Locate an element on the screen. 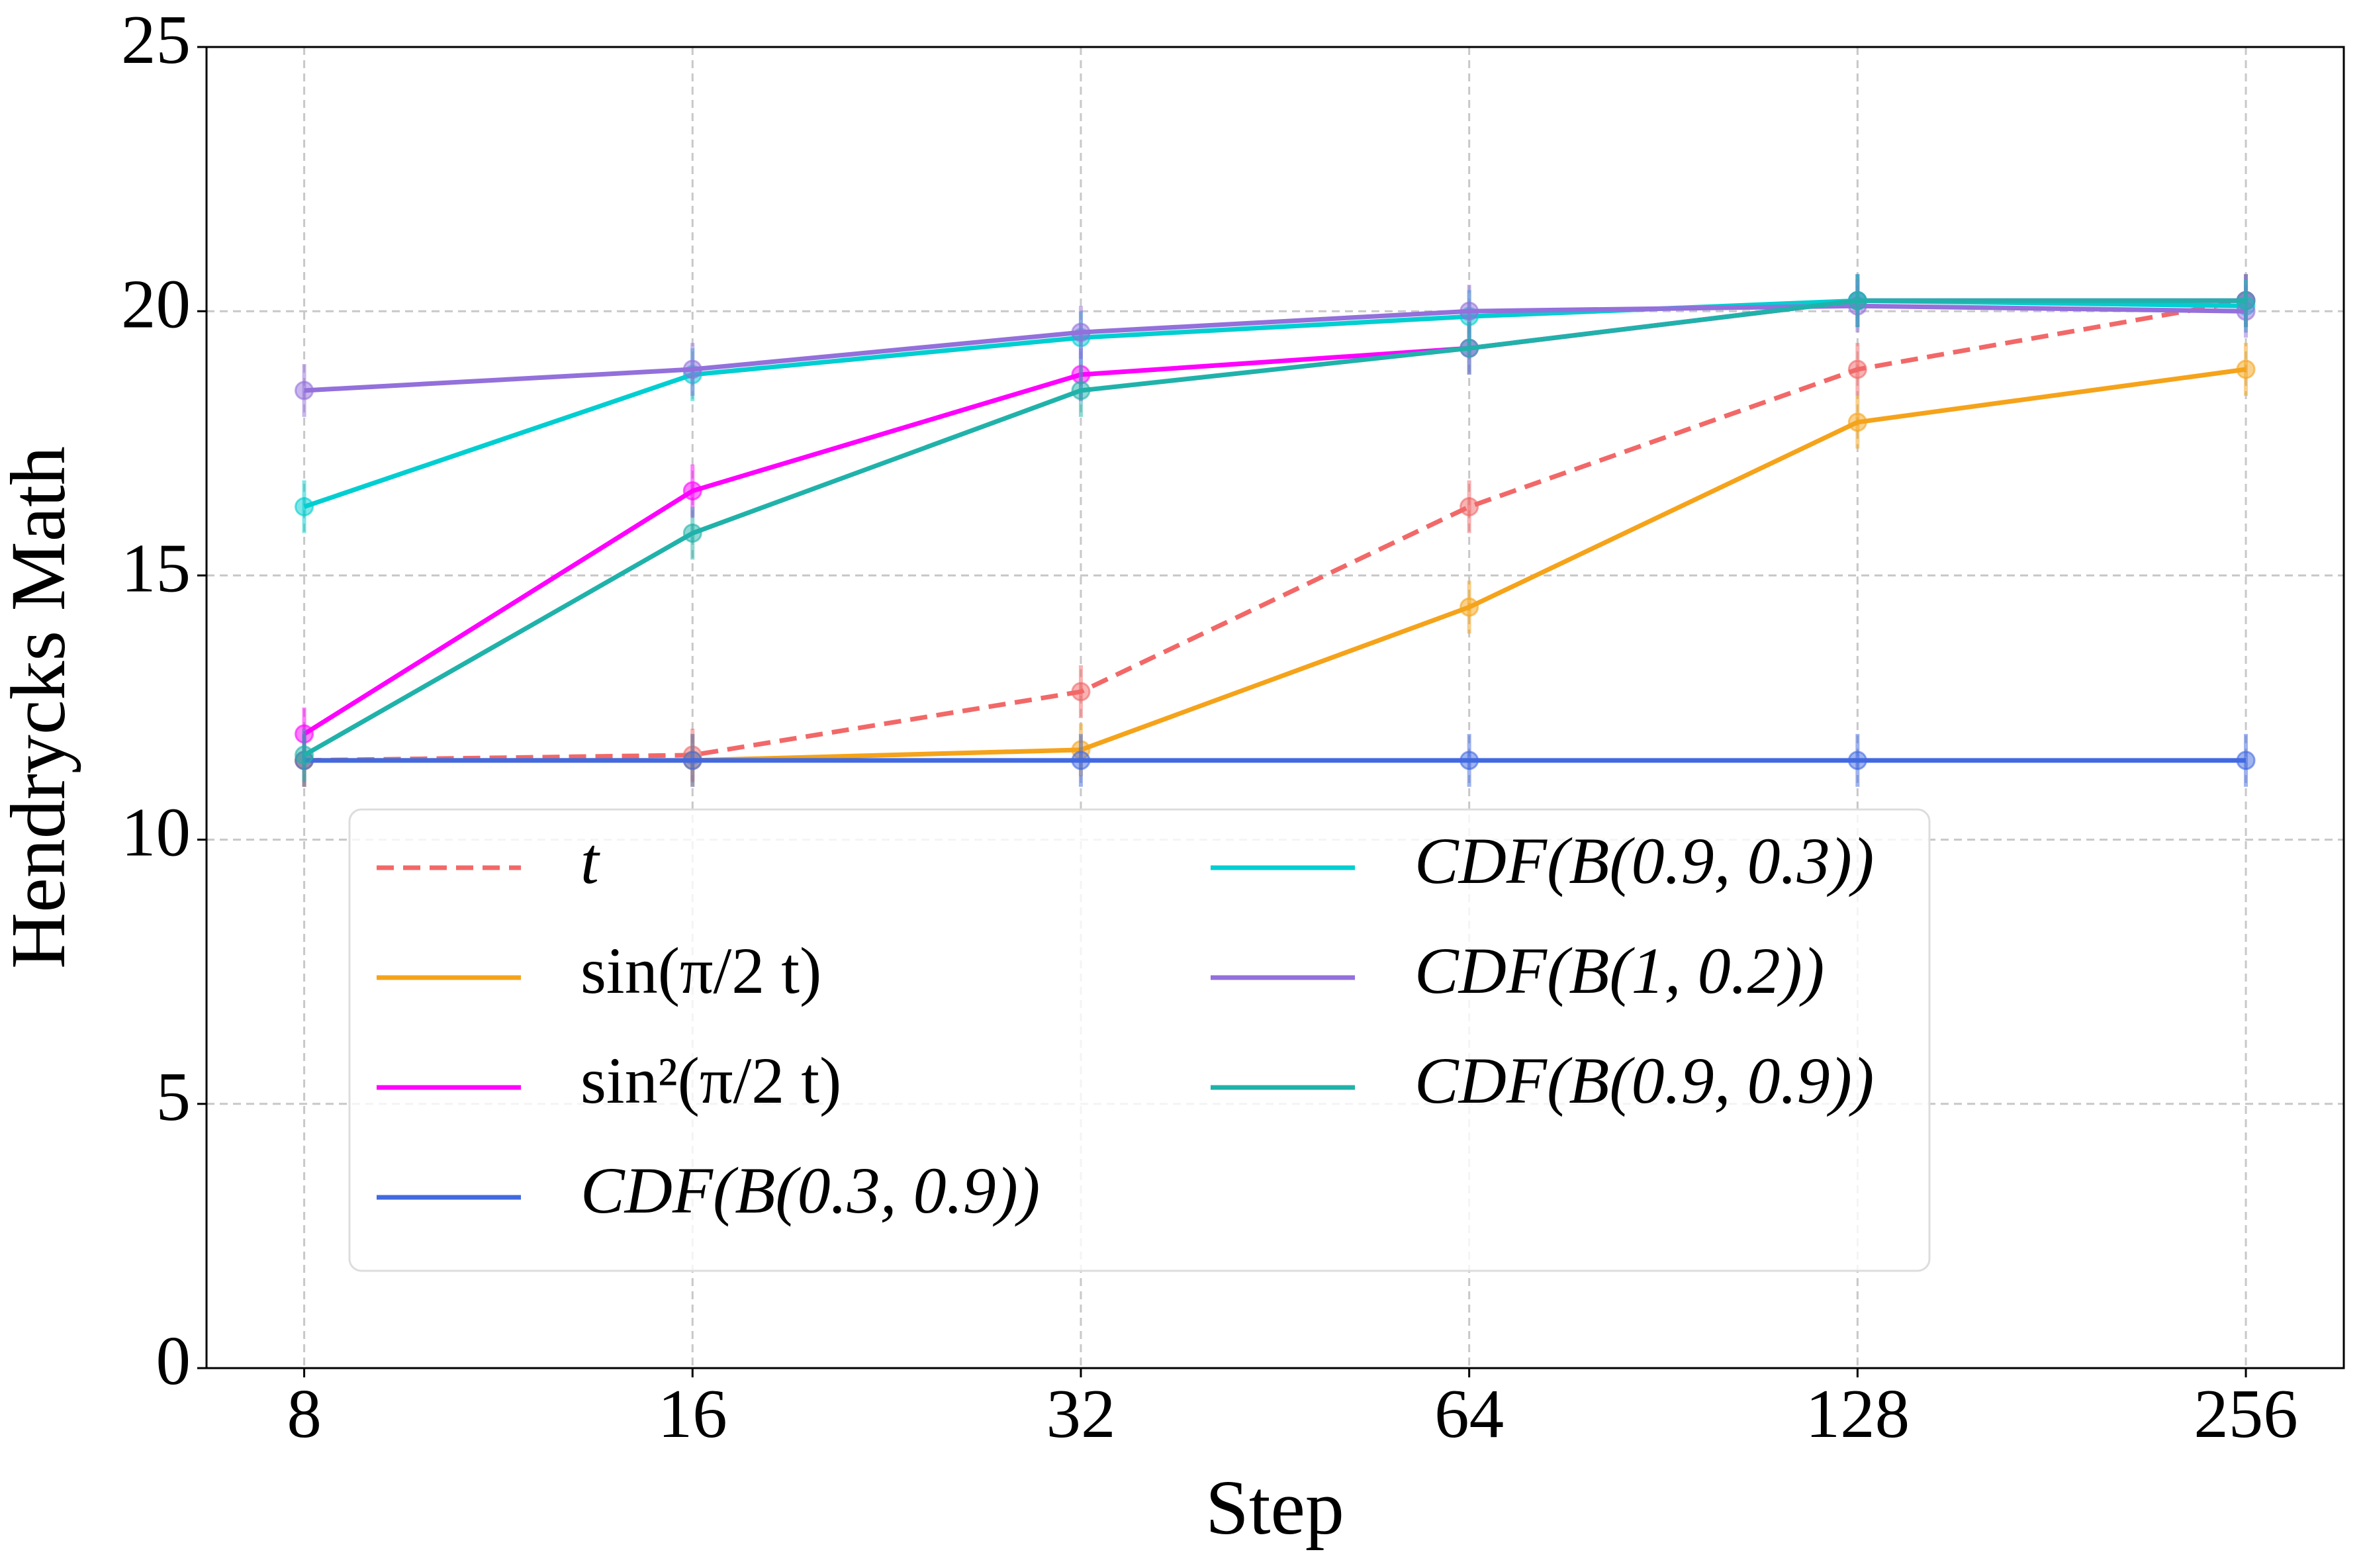 The height and width of the screenshot is (1568, 2363). y-tick-label: 0 is located at coordinates (173, 1360).